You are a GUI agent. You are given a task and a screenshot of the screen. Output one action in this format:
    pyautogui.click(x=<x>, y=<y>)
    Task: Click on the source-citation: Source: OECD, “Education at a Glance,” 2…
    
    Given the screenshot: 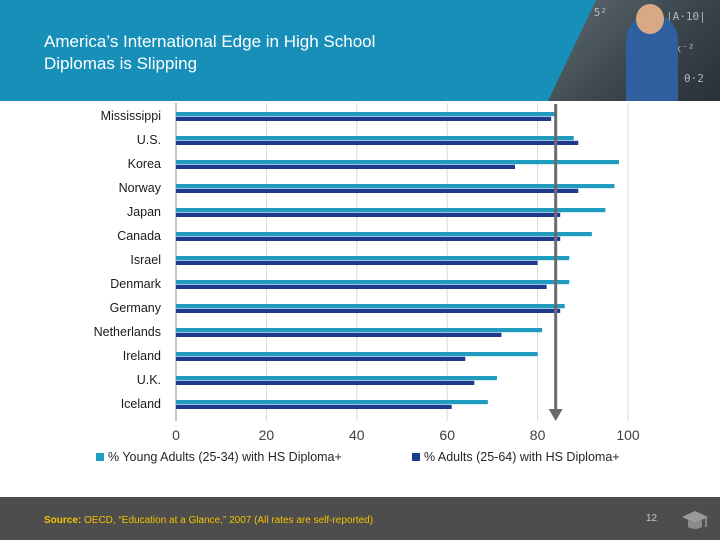 What is the action you would take?
    pyautogui.click(x=208, y=520)
    